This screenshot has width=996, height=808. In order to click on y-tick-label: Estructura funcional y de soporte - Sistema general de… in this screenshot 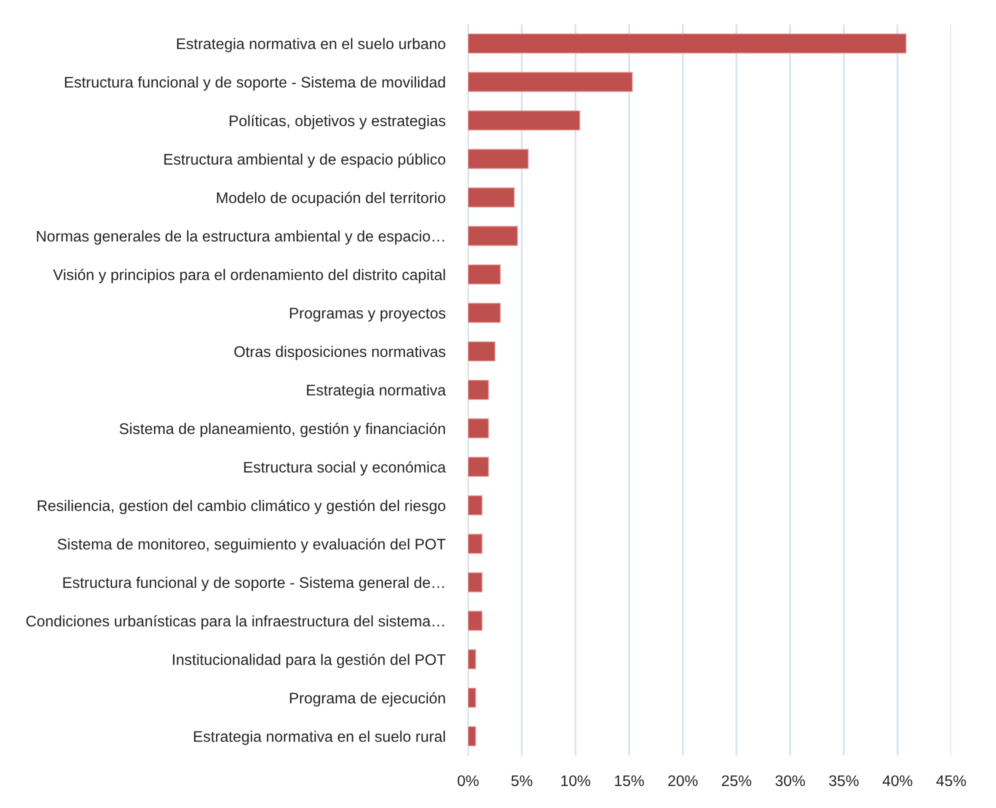, I will do `click(253, 583)`.